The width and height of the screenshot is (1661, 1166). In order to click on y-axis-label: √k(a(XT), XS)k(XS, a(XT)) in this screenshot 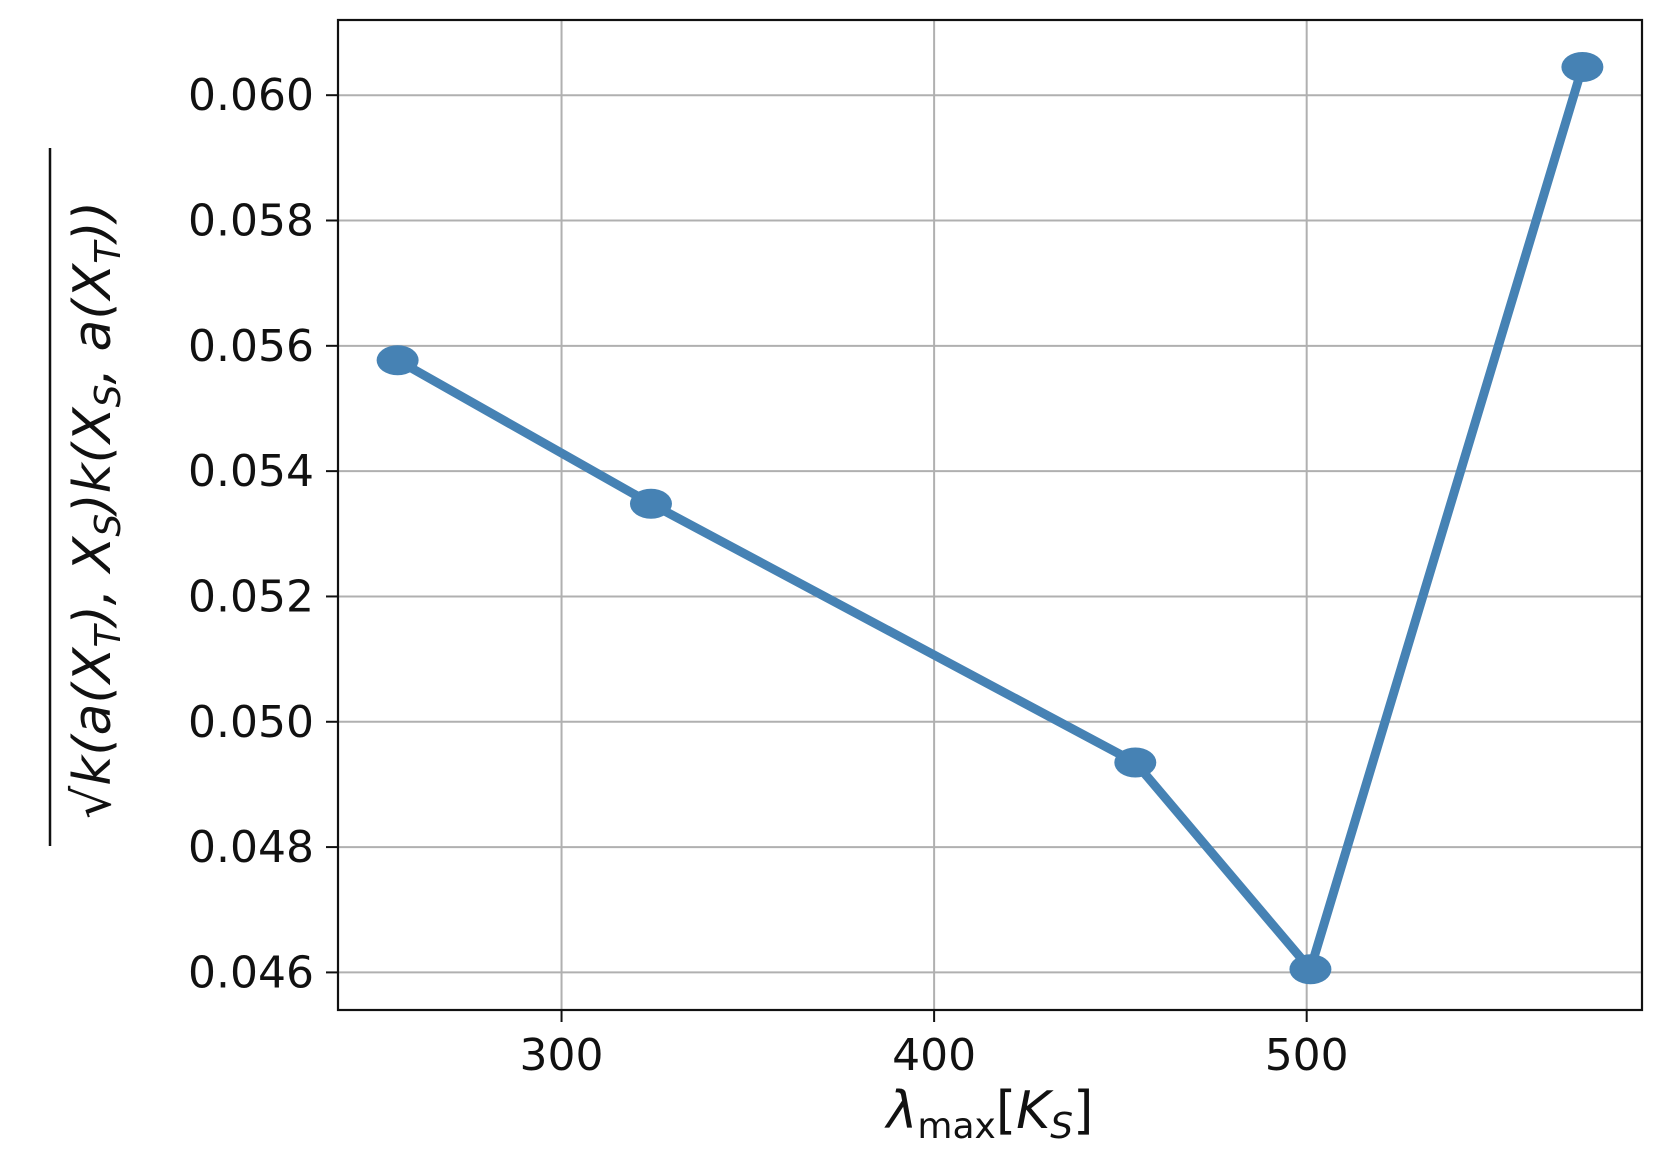, I will do `click(88, 497)`.